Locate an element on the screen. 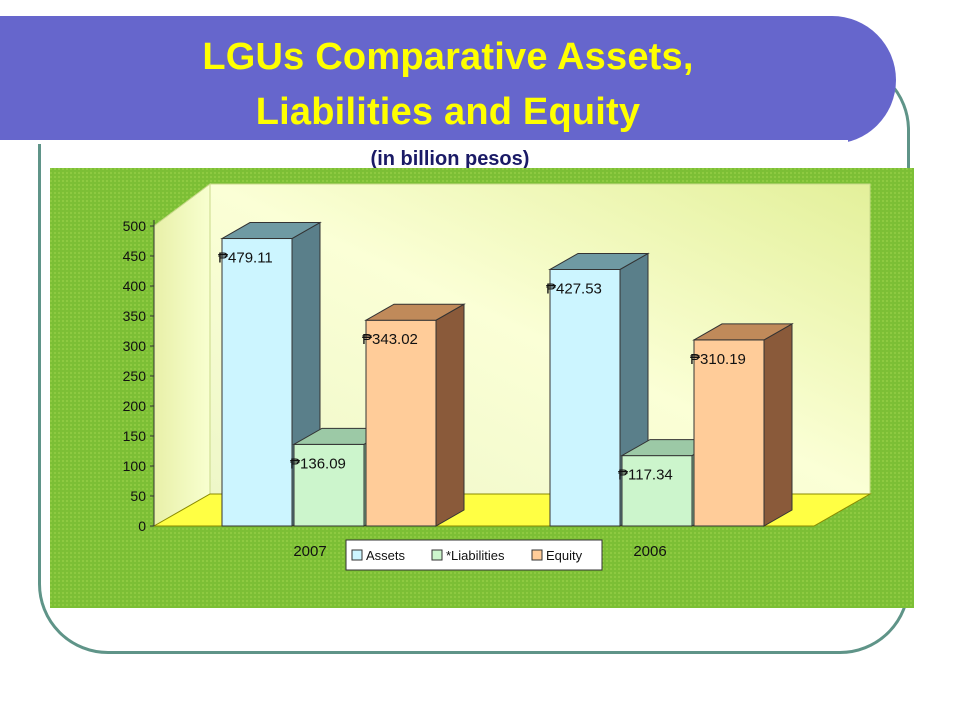  bar-equity-2007 is located at coordinates (401, 423).